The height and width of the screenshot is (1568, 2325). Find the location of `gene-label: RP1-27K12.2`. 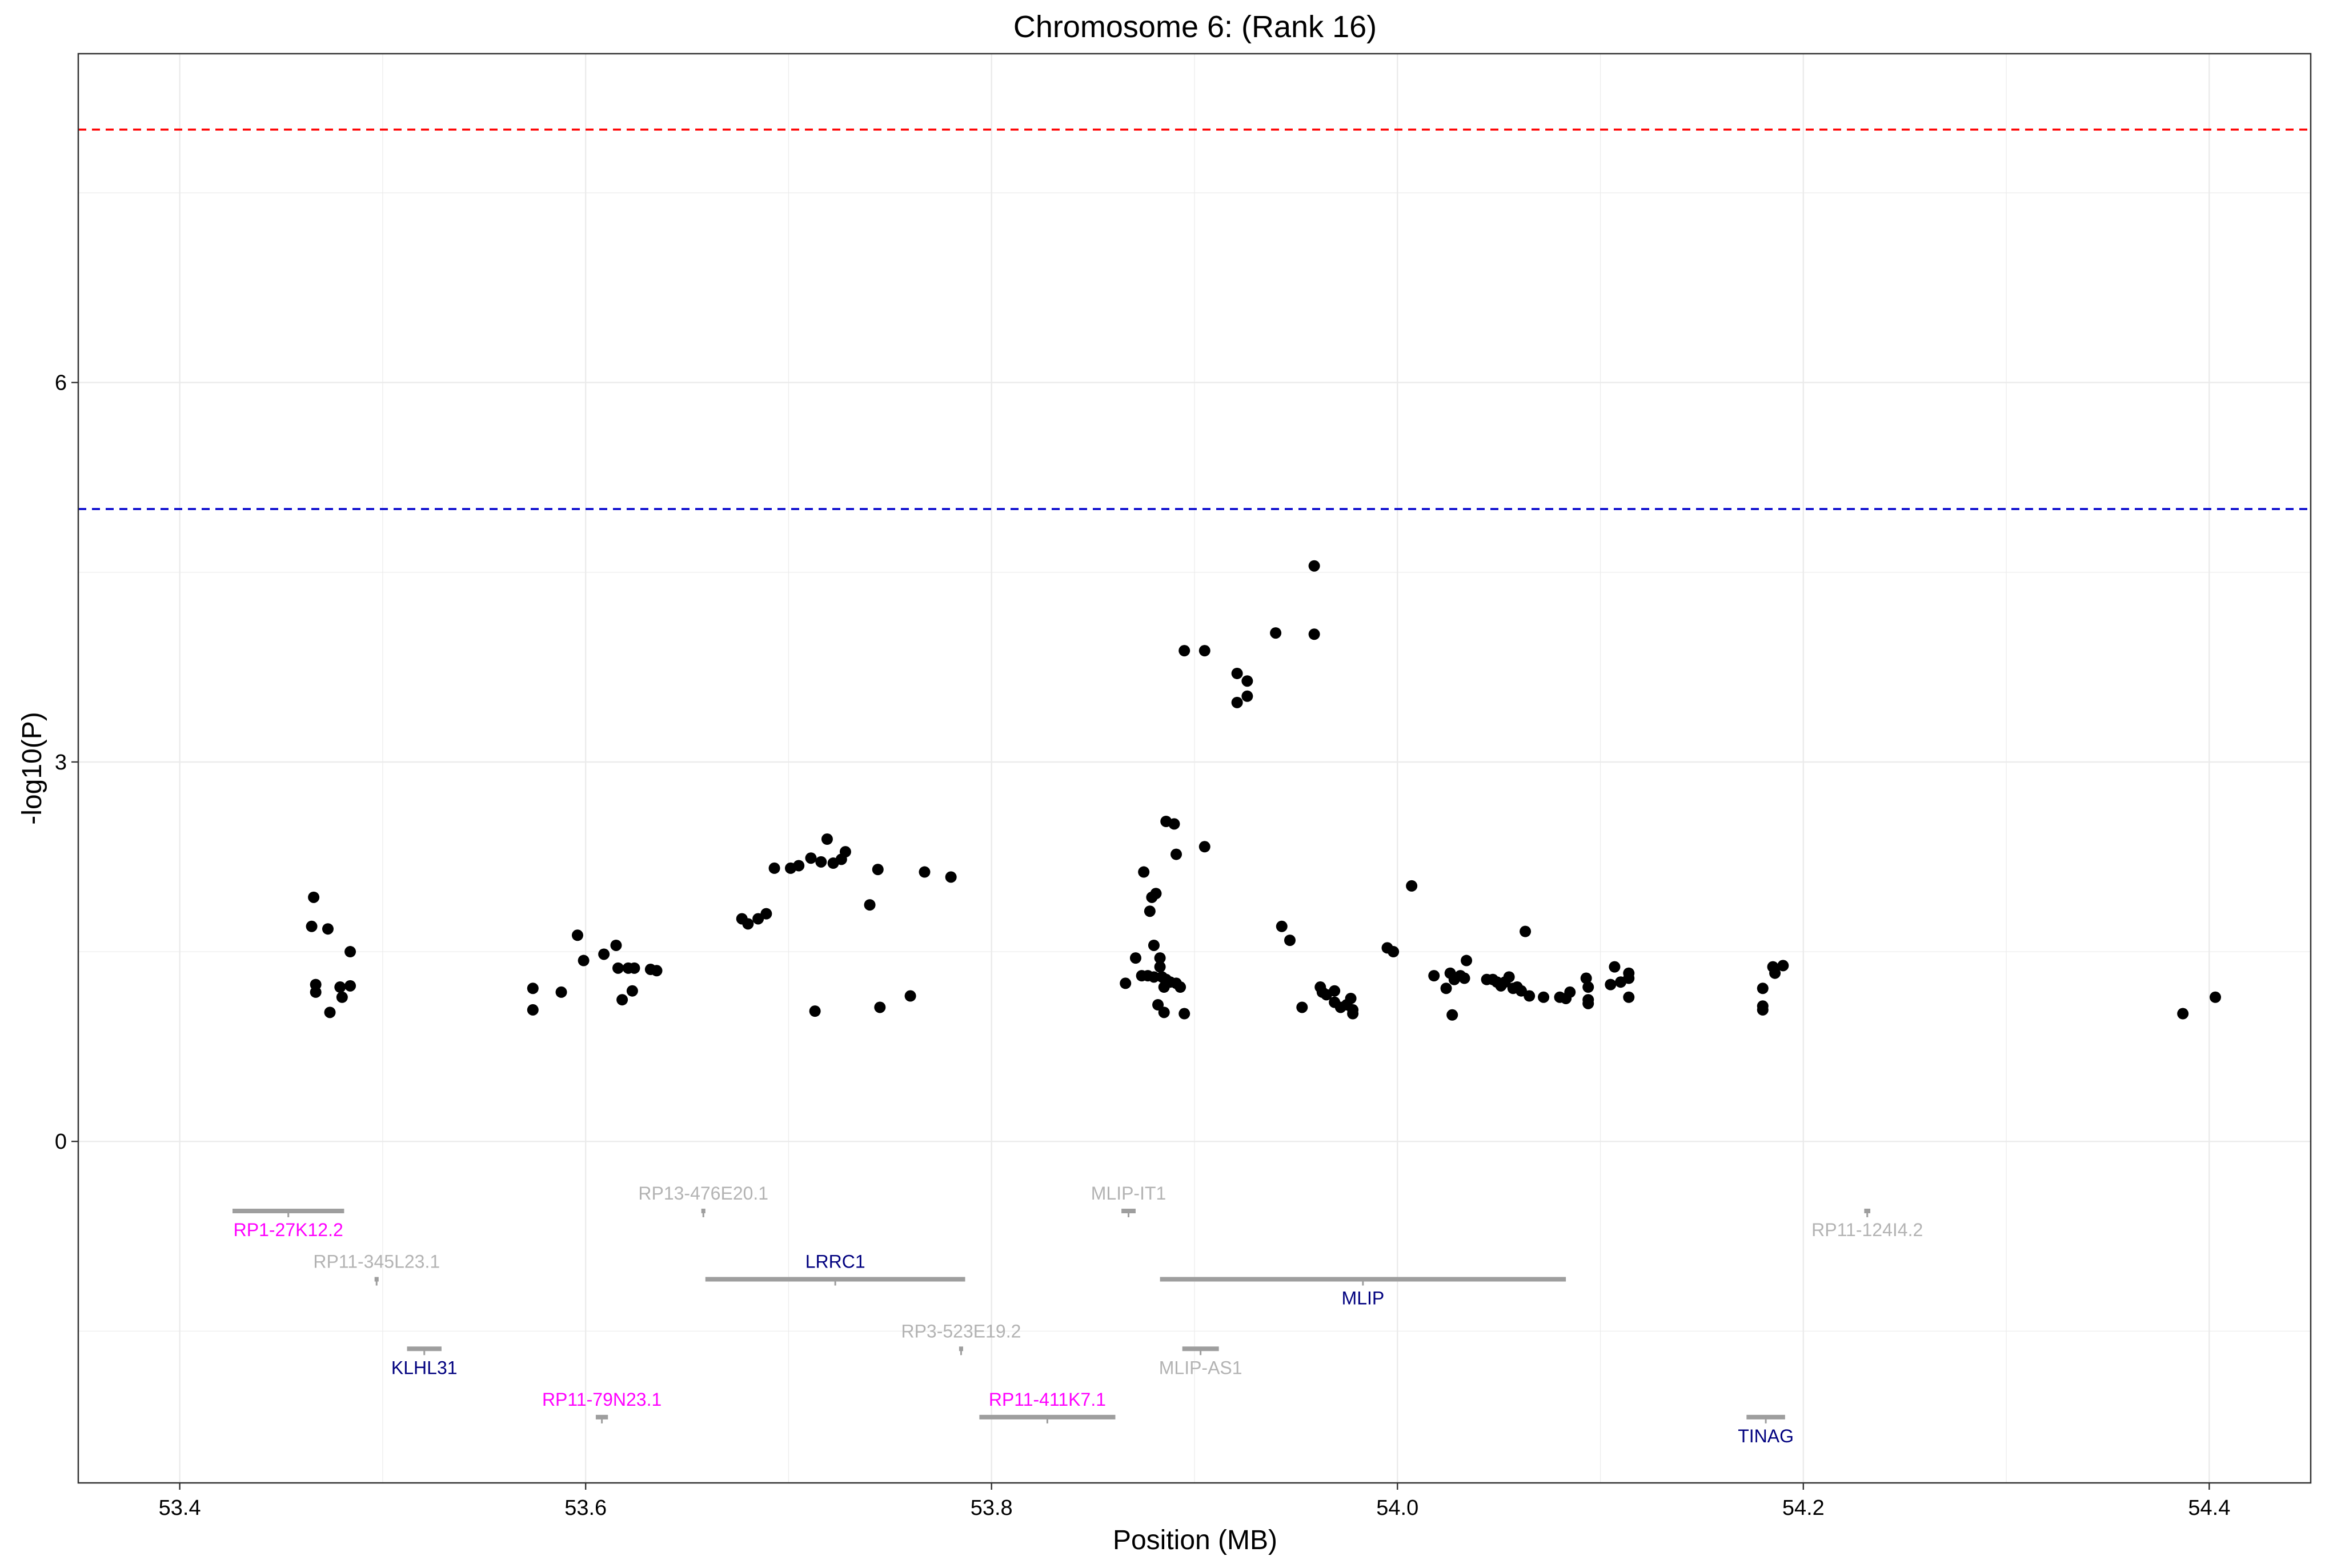

gene-label: RP1-27K12.2 is located at coordinates (288, 1230).